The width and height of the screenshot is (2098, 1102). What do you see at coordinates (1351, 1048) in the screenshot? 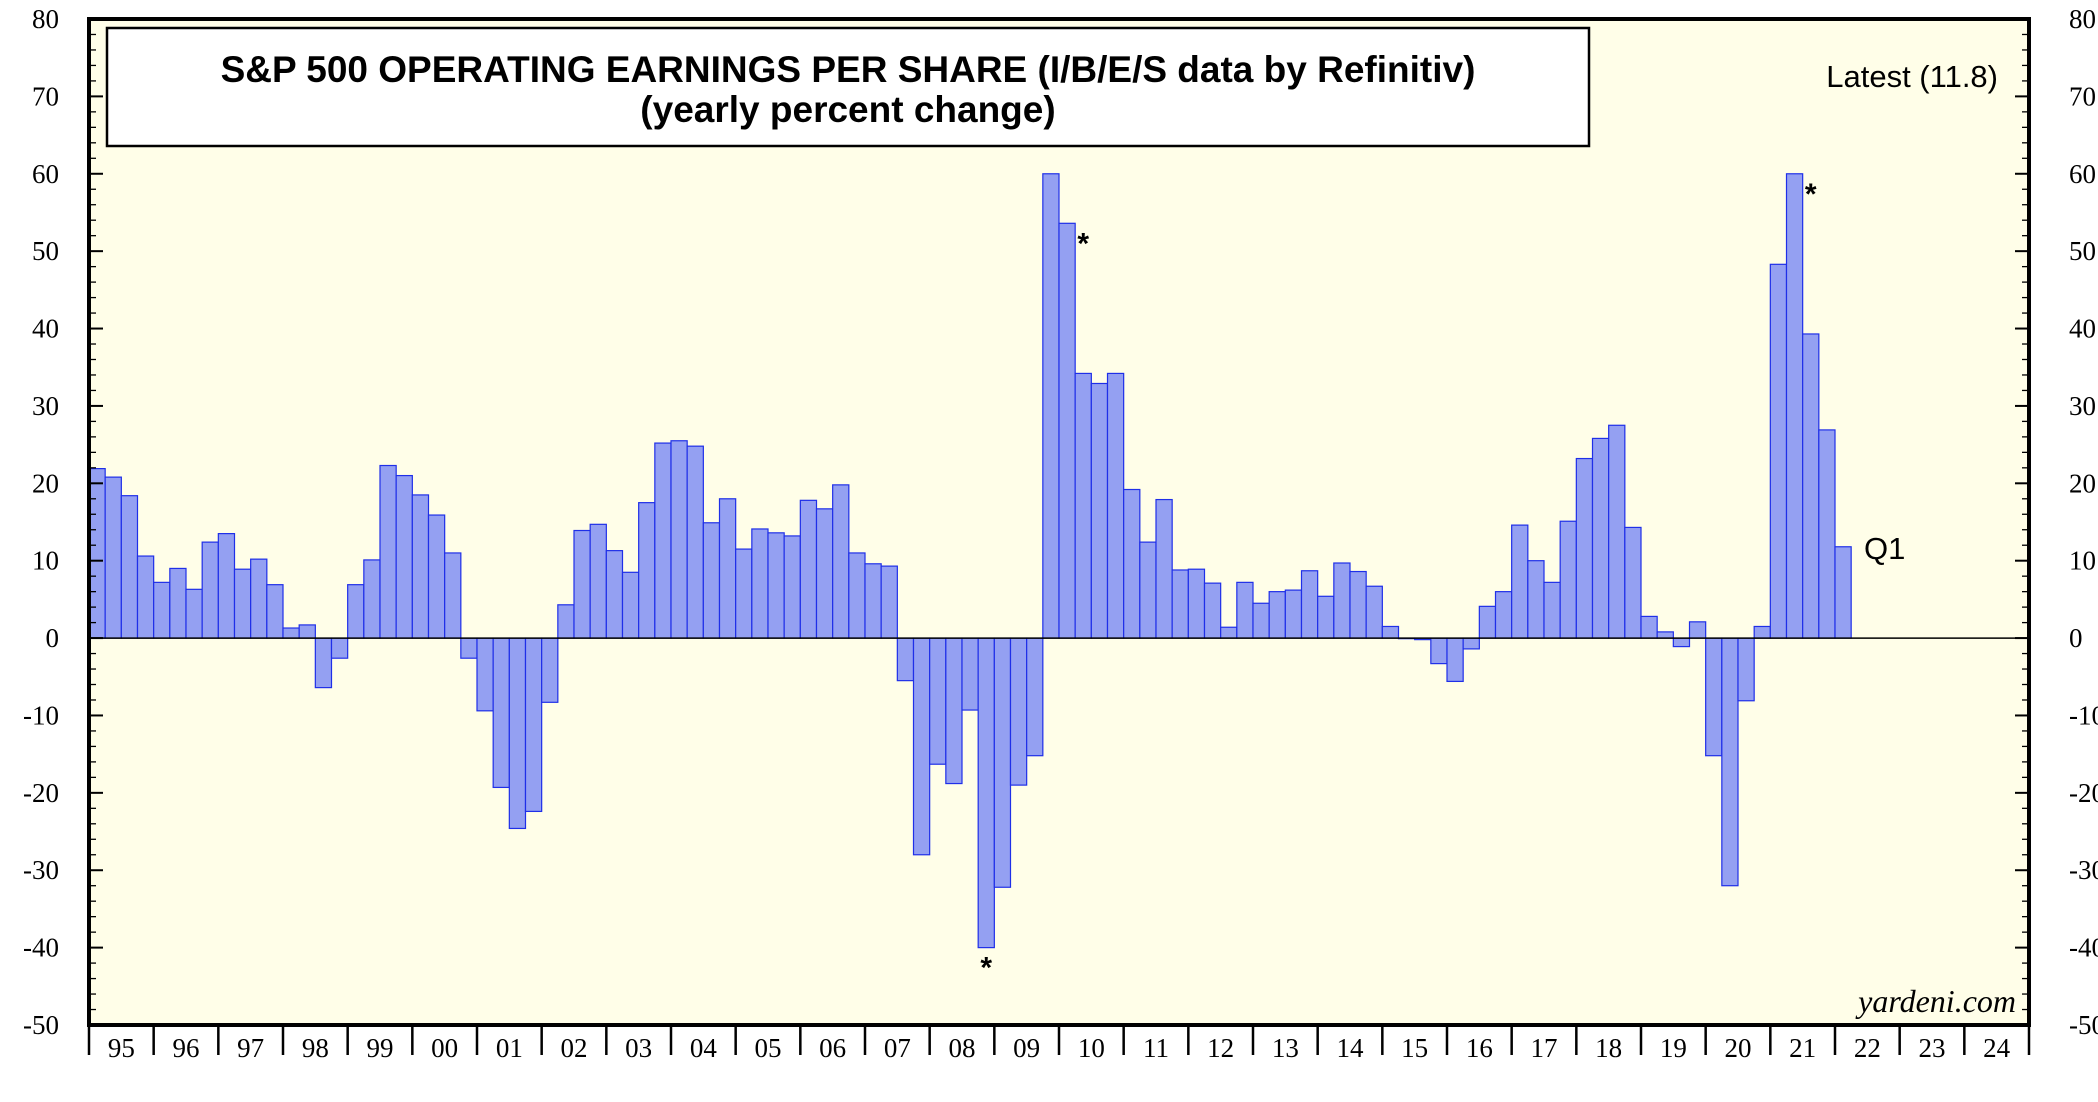
I see `x-tick-label: 14` at bounding box center [1351, 1048].